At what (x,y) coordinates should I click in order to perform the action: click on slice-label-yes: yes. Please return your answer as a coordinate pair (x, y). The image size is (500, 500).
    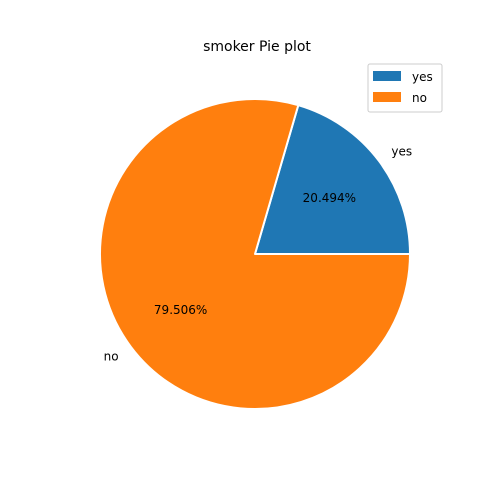
    Looking at the image, I should click on (401, 152).